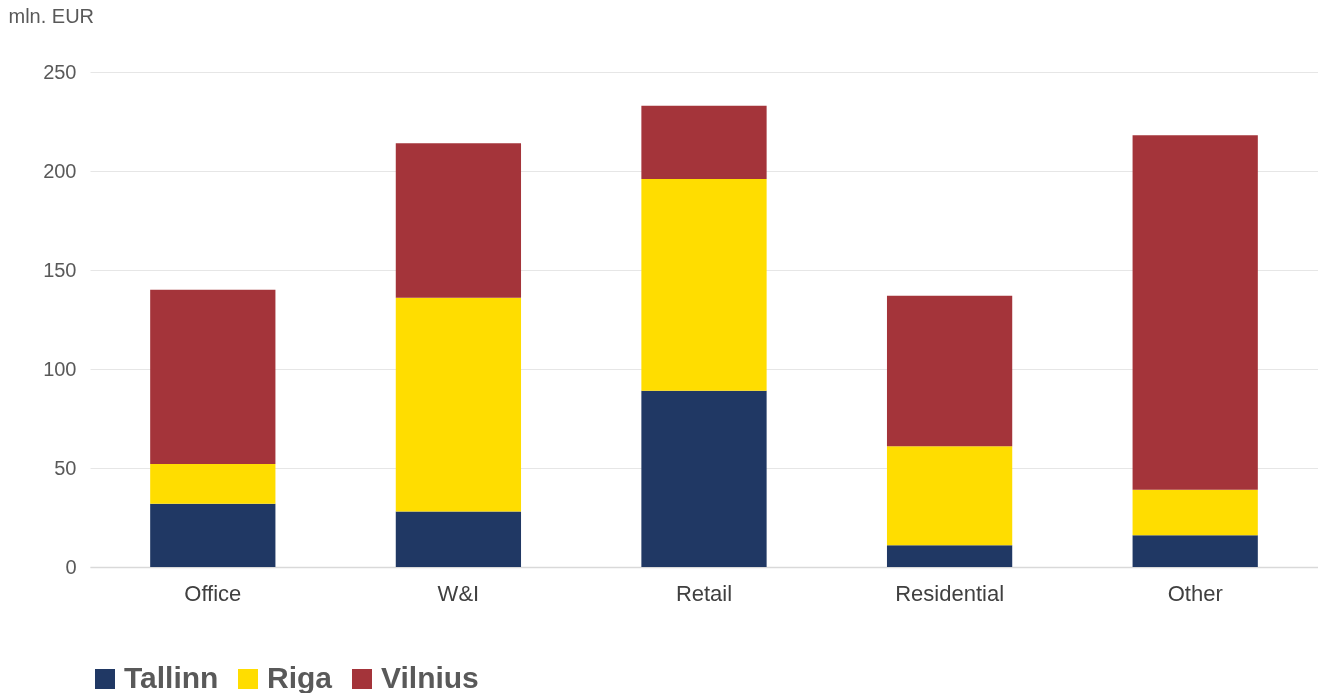 This screenshot has height=693, width=1318. I want to click on x-tick-label: Residential, so click(950, 593).